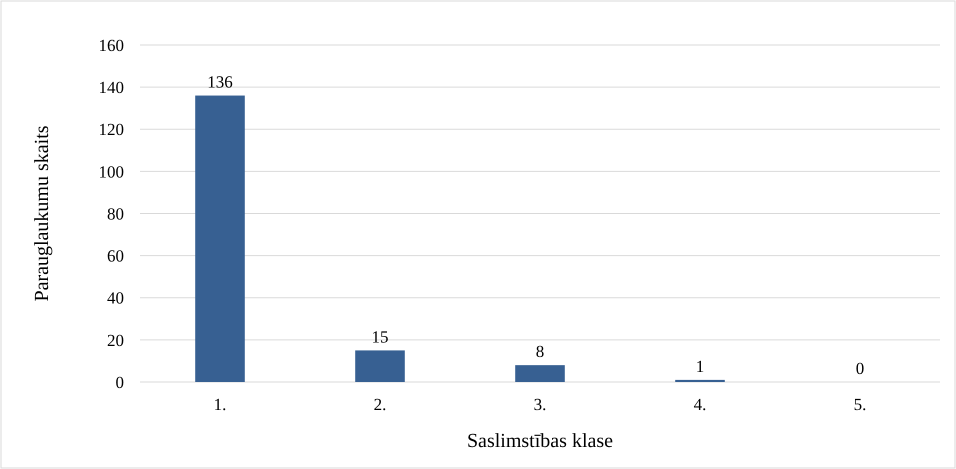 The height and width of the screenshot is (469, 956). What do you see at coordinates (115, 298) in the screenshot?
I see `y-tick-label: 40` at bounding box center [115, 298].